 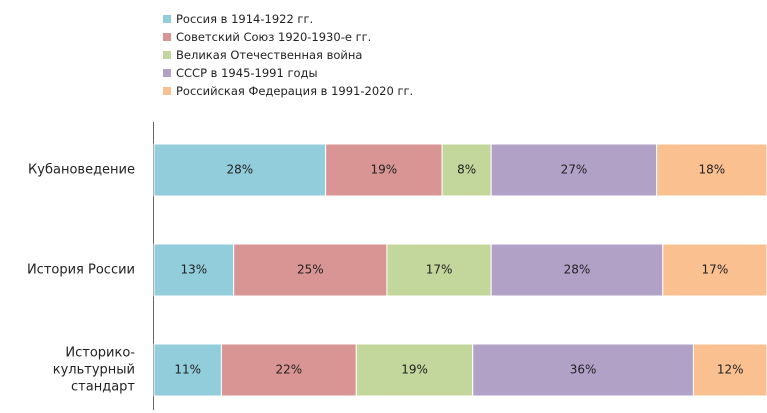 What do you see at coordinates (247, 73) in the screenshot?
I see `legend-label: СССР в 1945-1991 годы` at bounding box center [247, 73].